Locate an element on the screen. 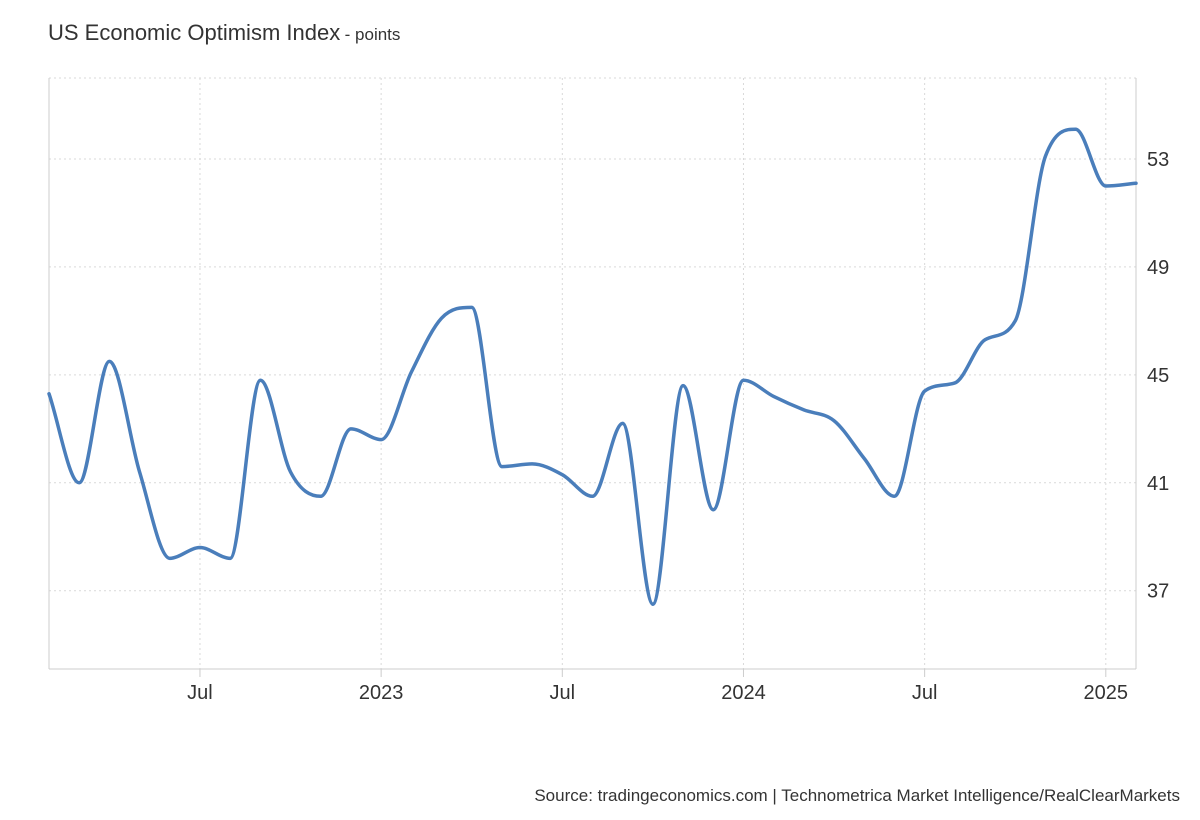 The image size is (1200, 820). y-tick-label: 37 is located at coordinates (1158, 592).